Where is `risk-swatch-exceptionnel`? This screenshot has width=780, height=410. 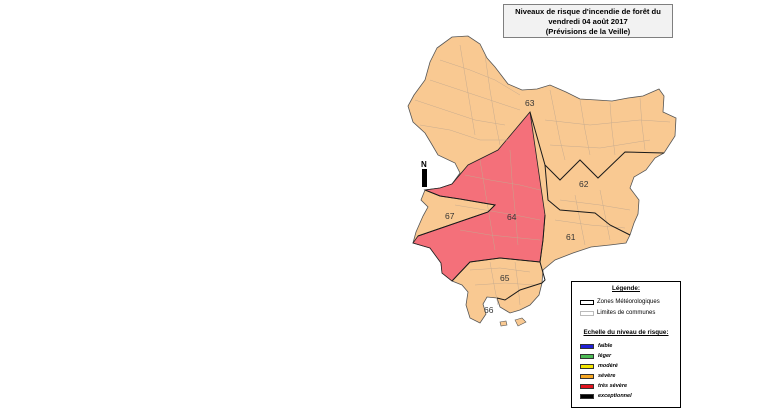 risk-swatch-exceptionnel is located at coordinates (587, 396).